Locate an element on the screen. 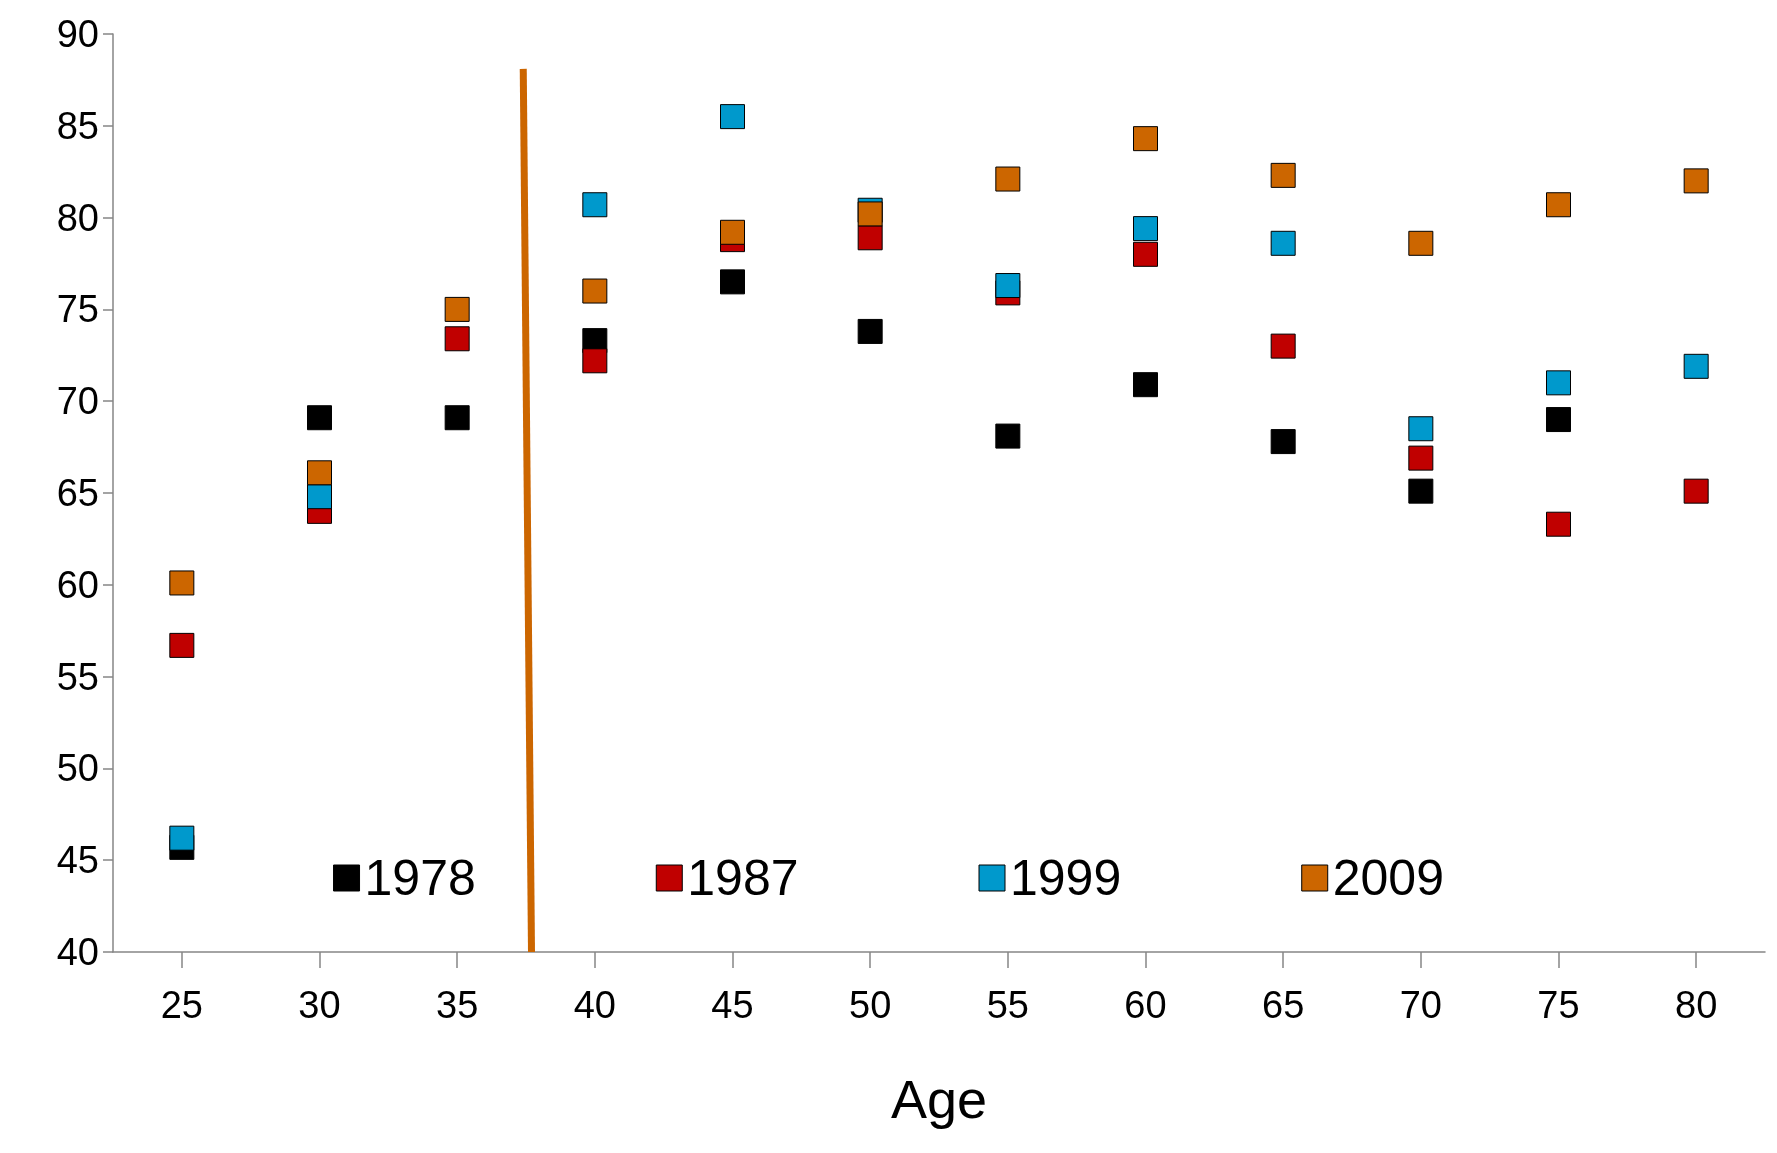 Image resolution: width=1777 pixels, height=1153 pixels. legend-label: 1987 is located at coordinates (743, 878).